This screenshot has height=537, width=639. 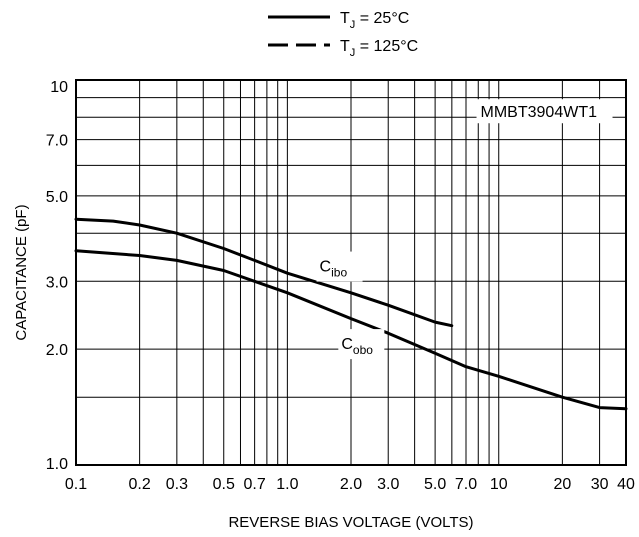 I want to click on annotation-bg, so click(x=544, y=111).